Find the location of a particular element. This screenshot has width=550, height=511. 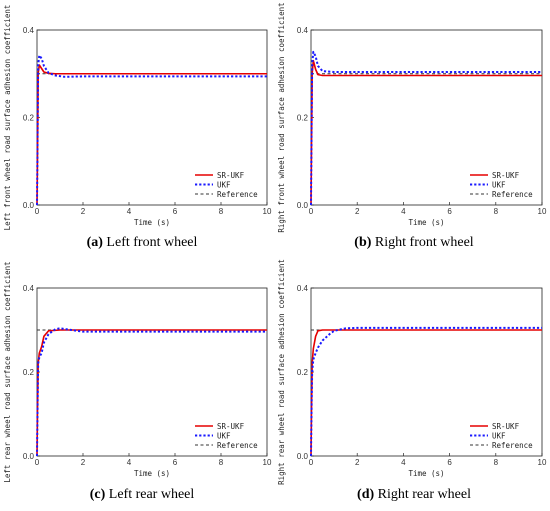

chart-0-caption-label: (a) is located at coordinates (95, 242).